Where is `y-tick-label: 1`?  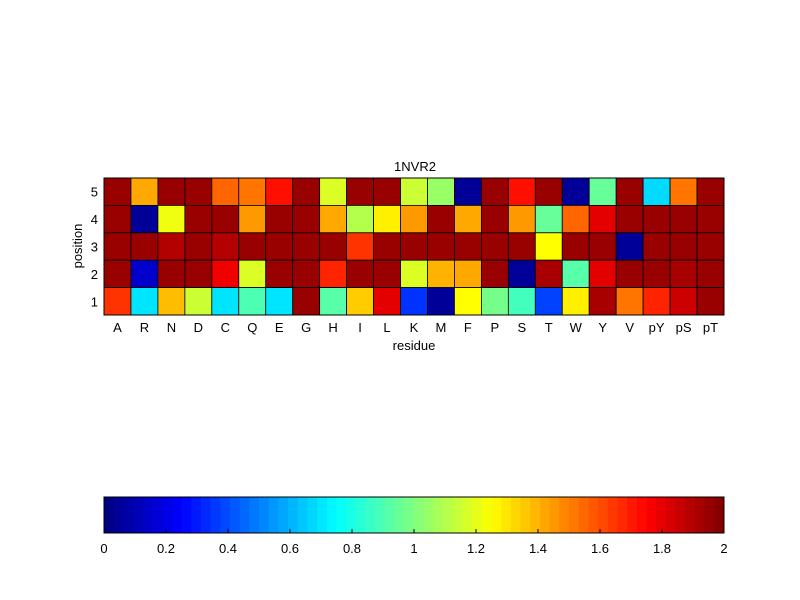 y-tick-label: 1 is located at coordinates (94, 301).